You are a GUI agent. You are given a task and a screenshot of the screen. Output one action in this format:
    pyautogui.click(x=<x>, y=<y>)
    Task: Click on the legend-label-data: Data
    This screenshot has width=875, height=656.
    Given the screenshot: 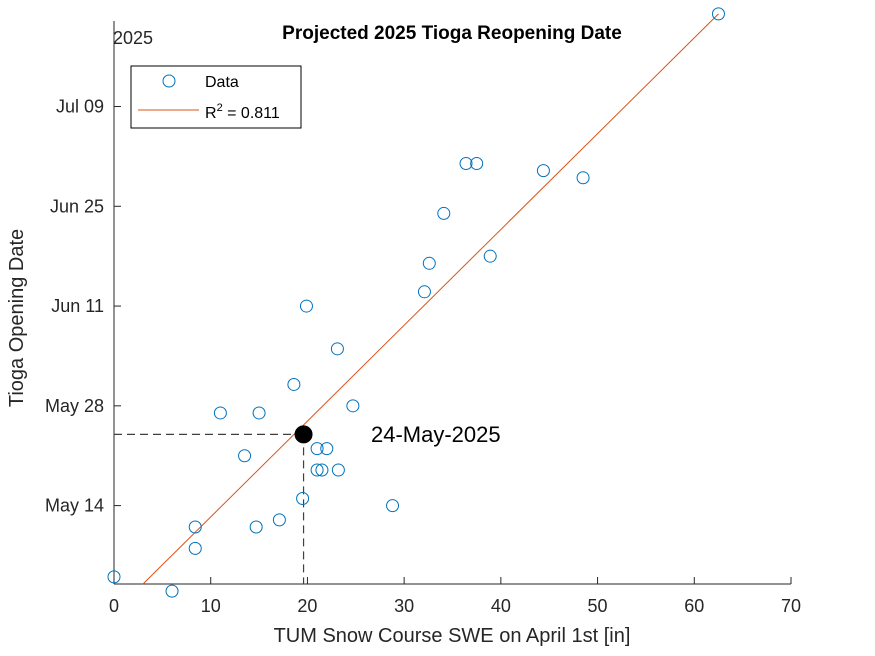 What is the action you would take?
    pyautogui.click(x=222, y=82)
    